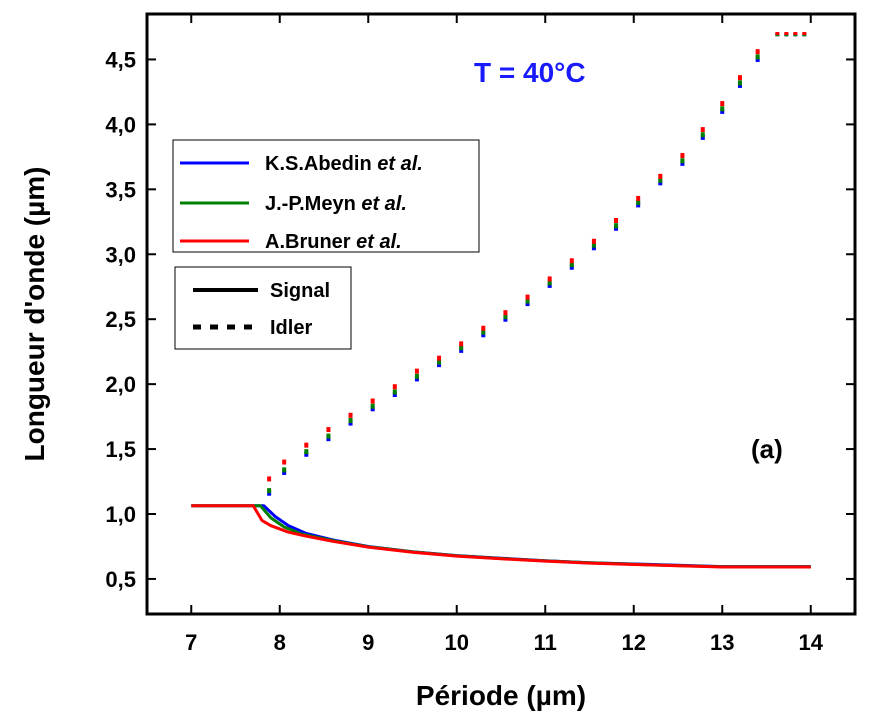 The image size is (872, 720). Describe the element at coordinates (545, 642) in the screenshot. I see `x-tick-label: 11` at that location.